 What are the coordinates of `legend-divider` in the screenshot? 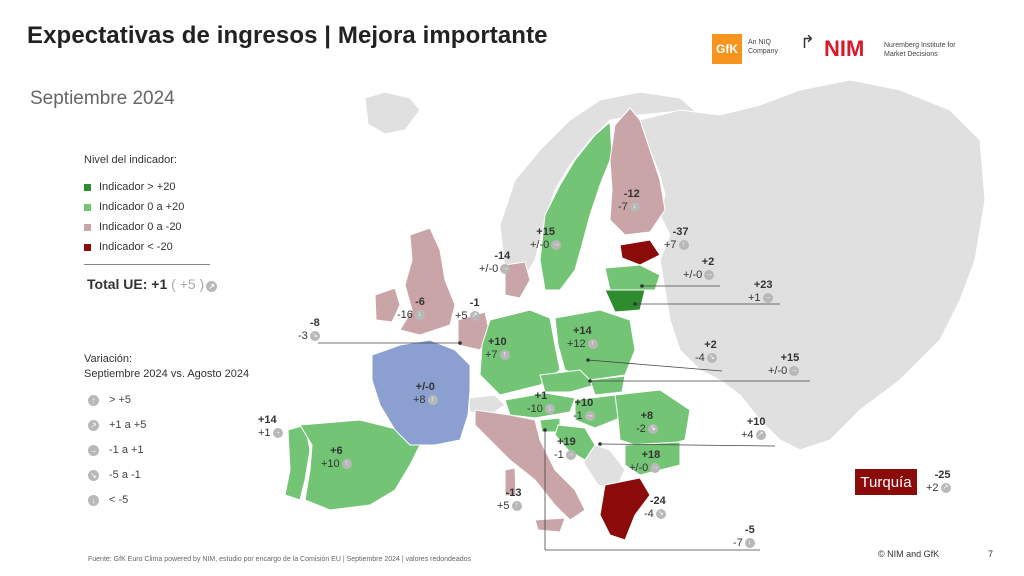 It's located at (147, 264).